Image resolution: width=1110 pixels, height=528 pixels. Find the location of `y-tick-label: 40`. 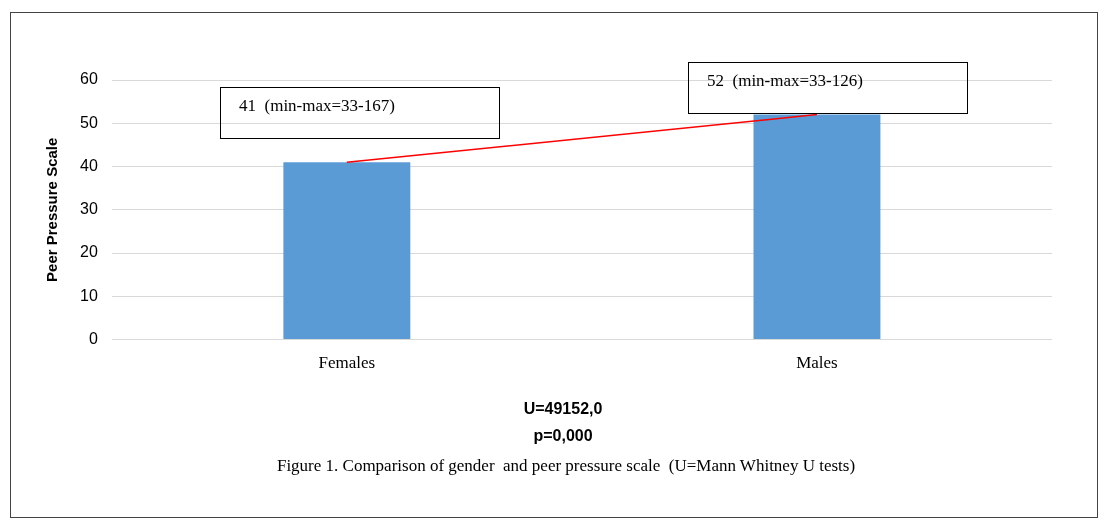

y-tick-label: 40 is located at coordinates (89, 165).